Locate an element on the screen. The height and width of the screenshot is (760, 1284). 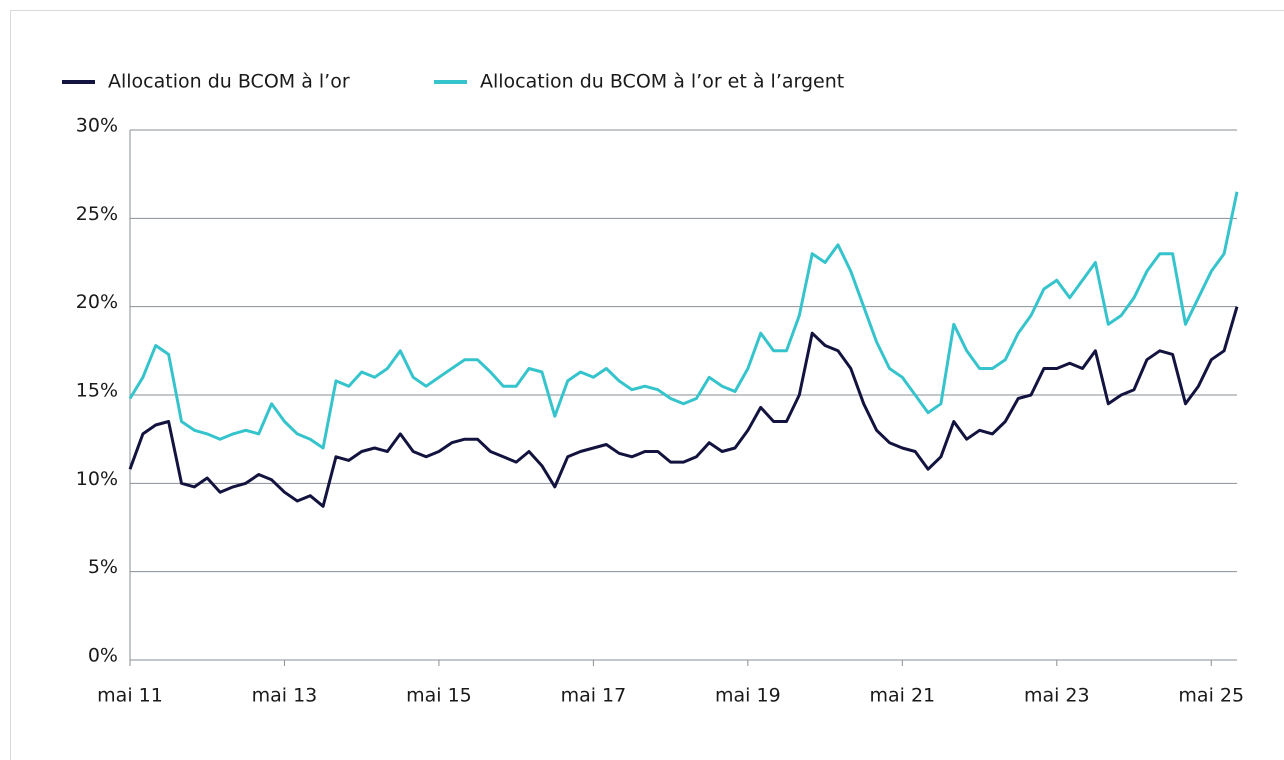
x-tick-label: mai 25 is located at coordinates (1211, 696).